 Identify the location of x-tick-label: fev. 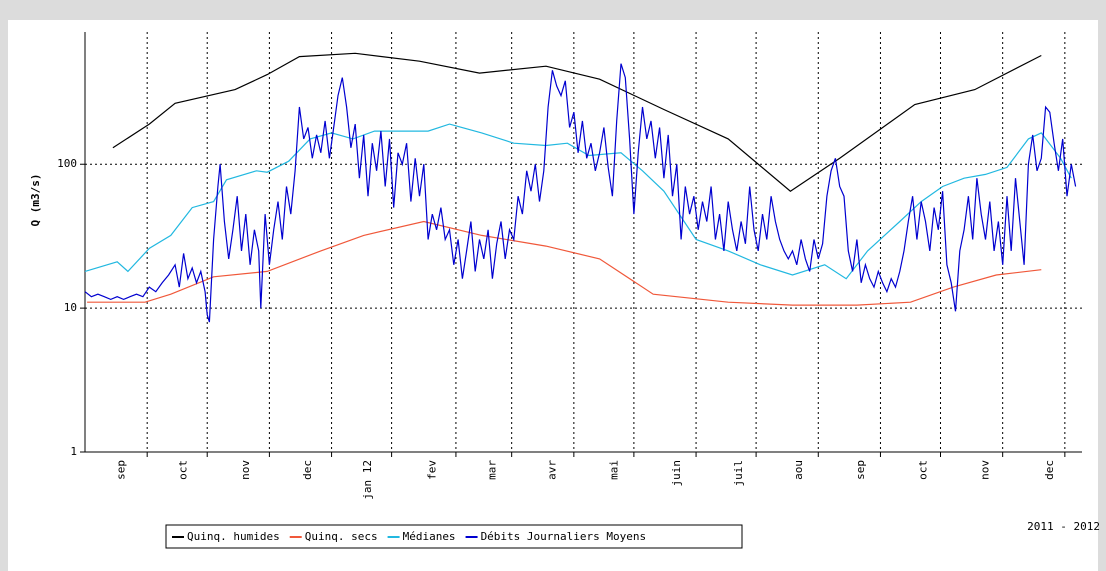
(431, 470).